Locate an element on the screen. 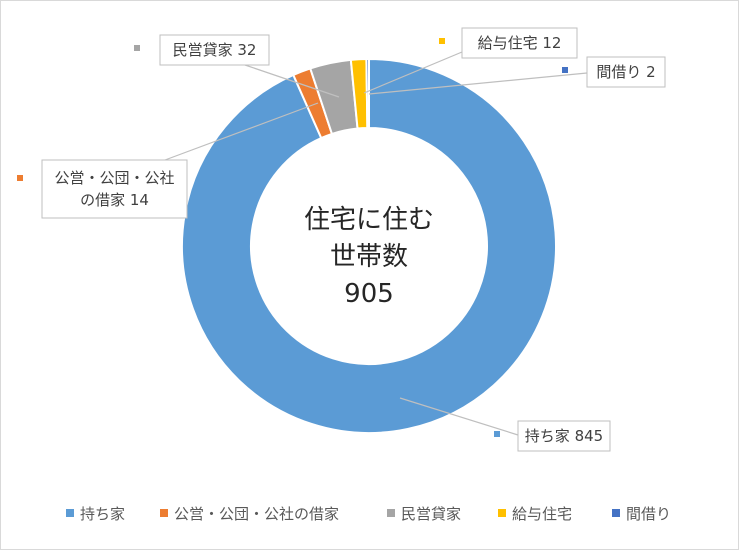  legend-label-room-rental: 間借り is located at coordinates (648, 514).